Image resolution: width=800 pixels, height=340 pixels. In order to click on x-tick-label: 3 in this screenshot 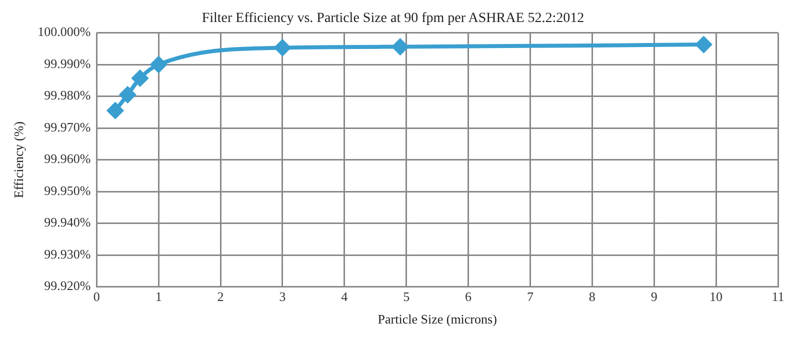, I will do `click(282, 296)`.